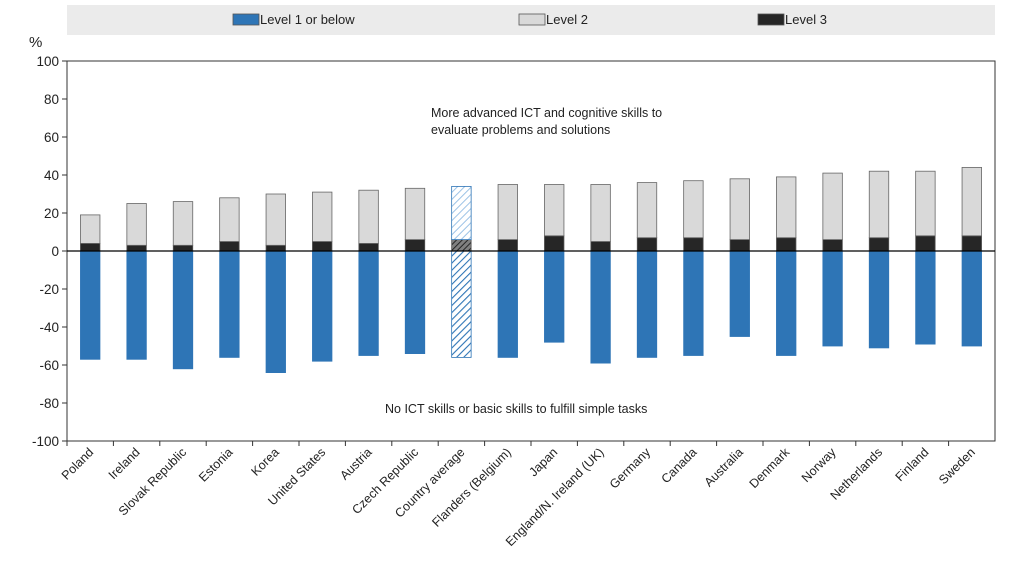 The height and width of the screenshot is (574, 1032). I want to click on y-tick-label: -60, so click(49, 365).